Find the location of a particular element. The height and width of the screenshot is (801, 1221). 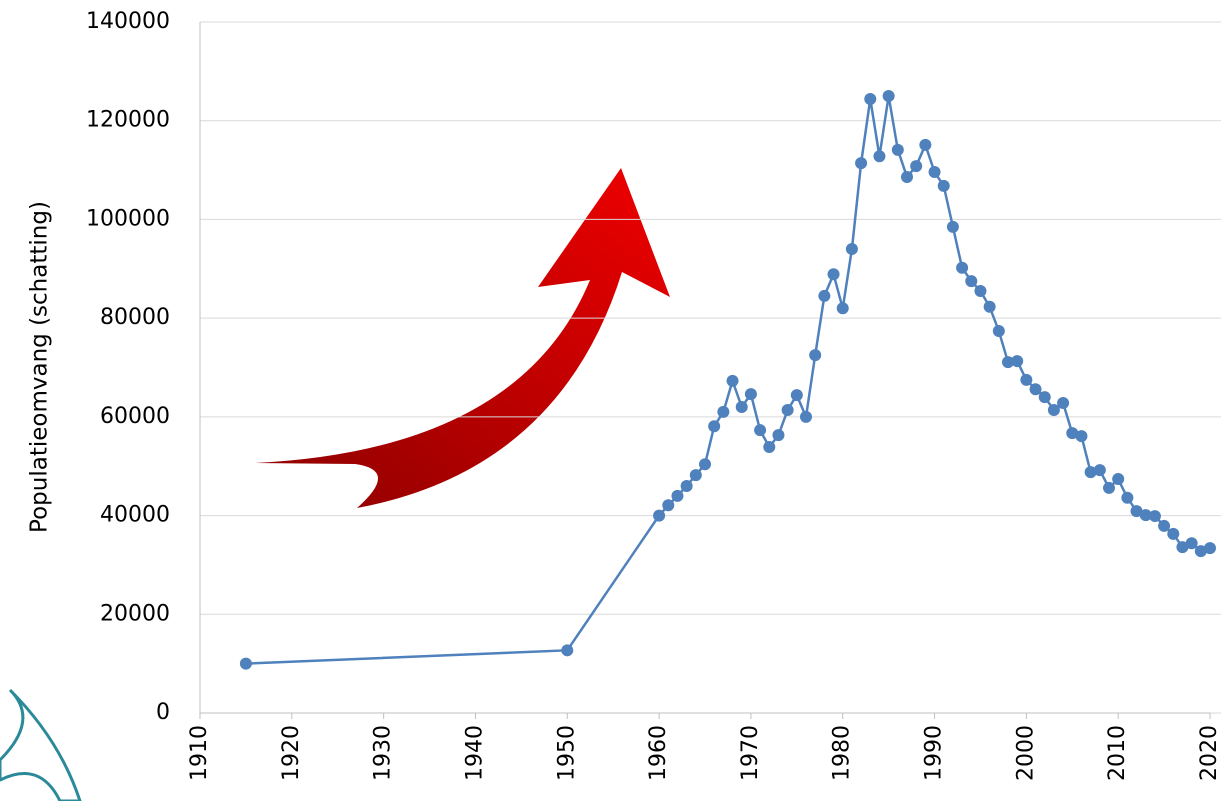

y-tick-label: 0 is located at coordinates (163, 712).